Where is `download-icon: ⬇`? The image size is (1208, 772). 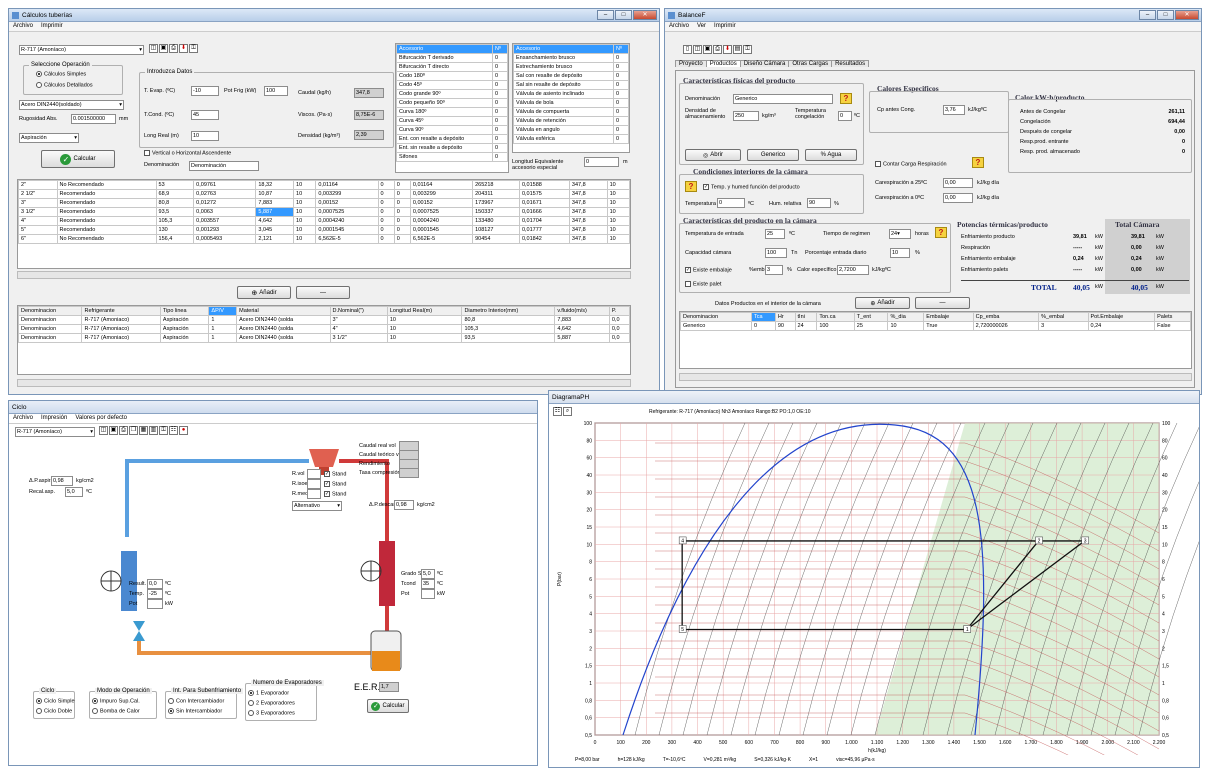 download-icon: ⬇ is located at coordinates (183, 48).